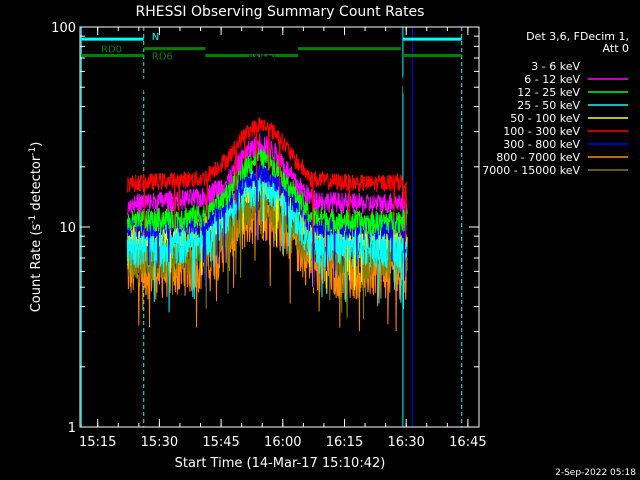 The height and width of the screenshot is (480, 640). What do you see at coordinates (111, 50) in the screenshot?
I see `rd0-bar-label: RD0` at bounding box center [111, 50].